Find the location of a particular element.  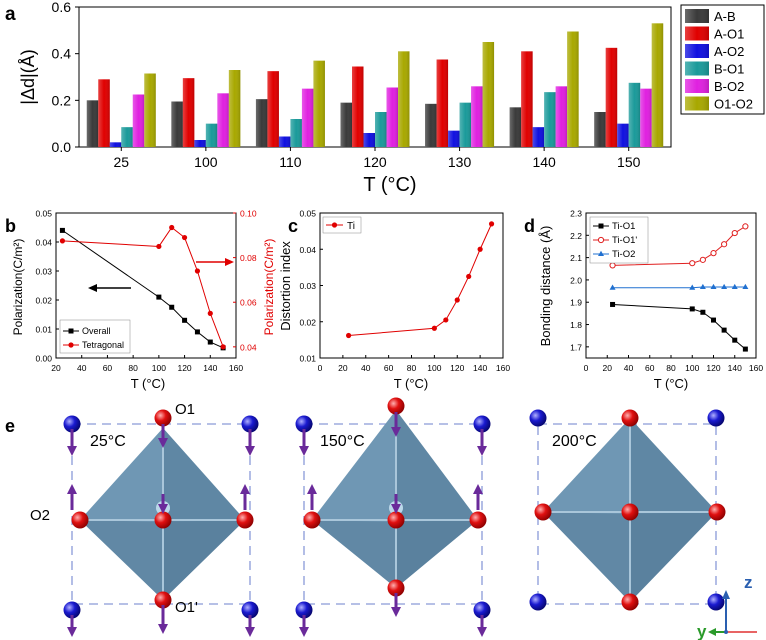

y-tick-label: 1.7 is located at coordinates (576, 347).